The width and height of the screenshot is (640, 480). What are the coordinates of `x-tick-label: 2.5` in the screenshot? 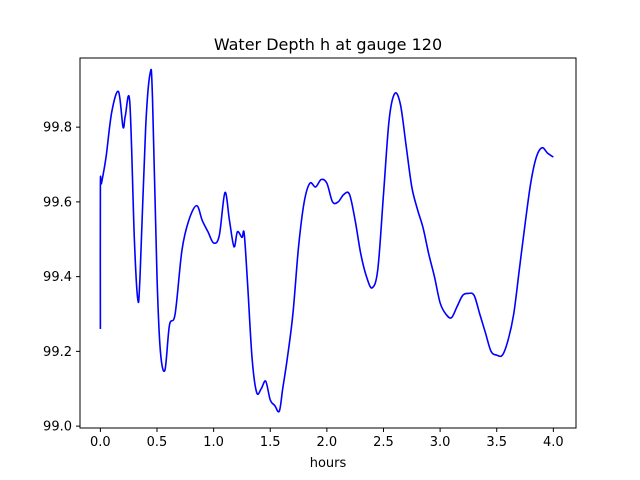 It's located at (383, 442).